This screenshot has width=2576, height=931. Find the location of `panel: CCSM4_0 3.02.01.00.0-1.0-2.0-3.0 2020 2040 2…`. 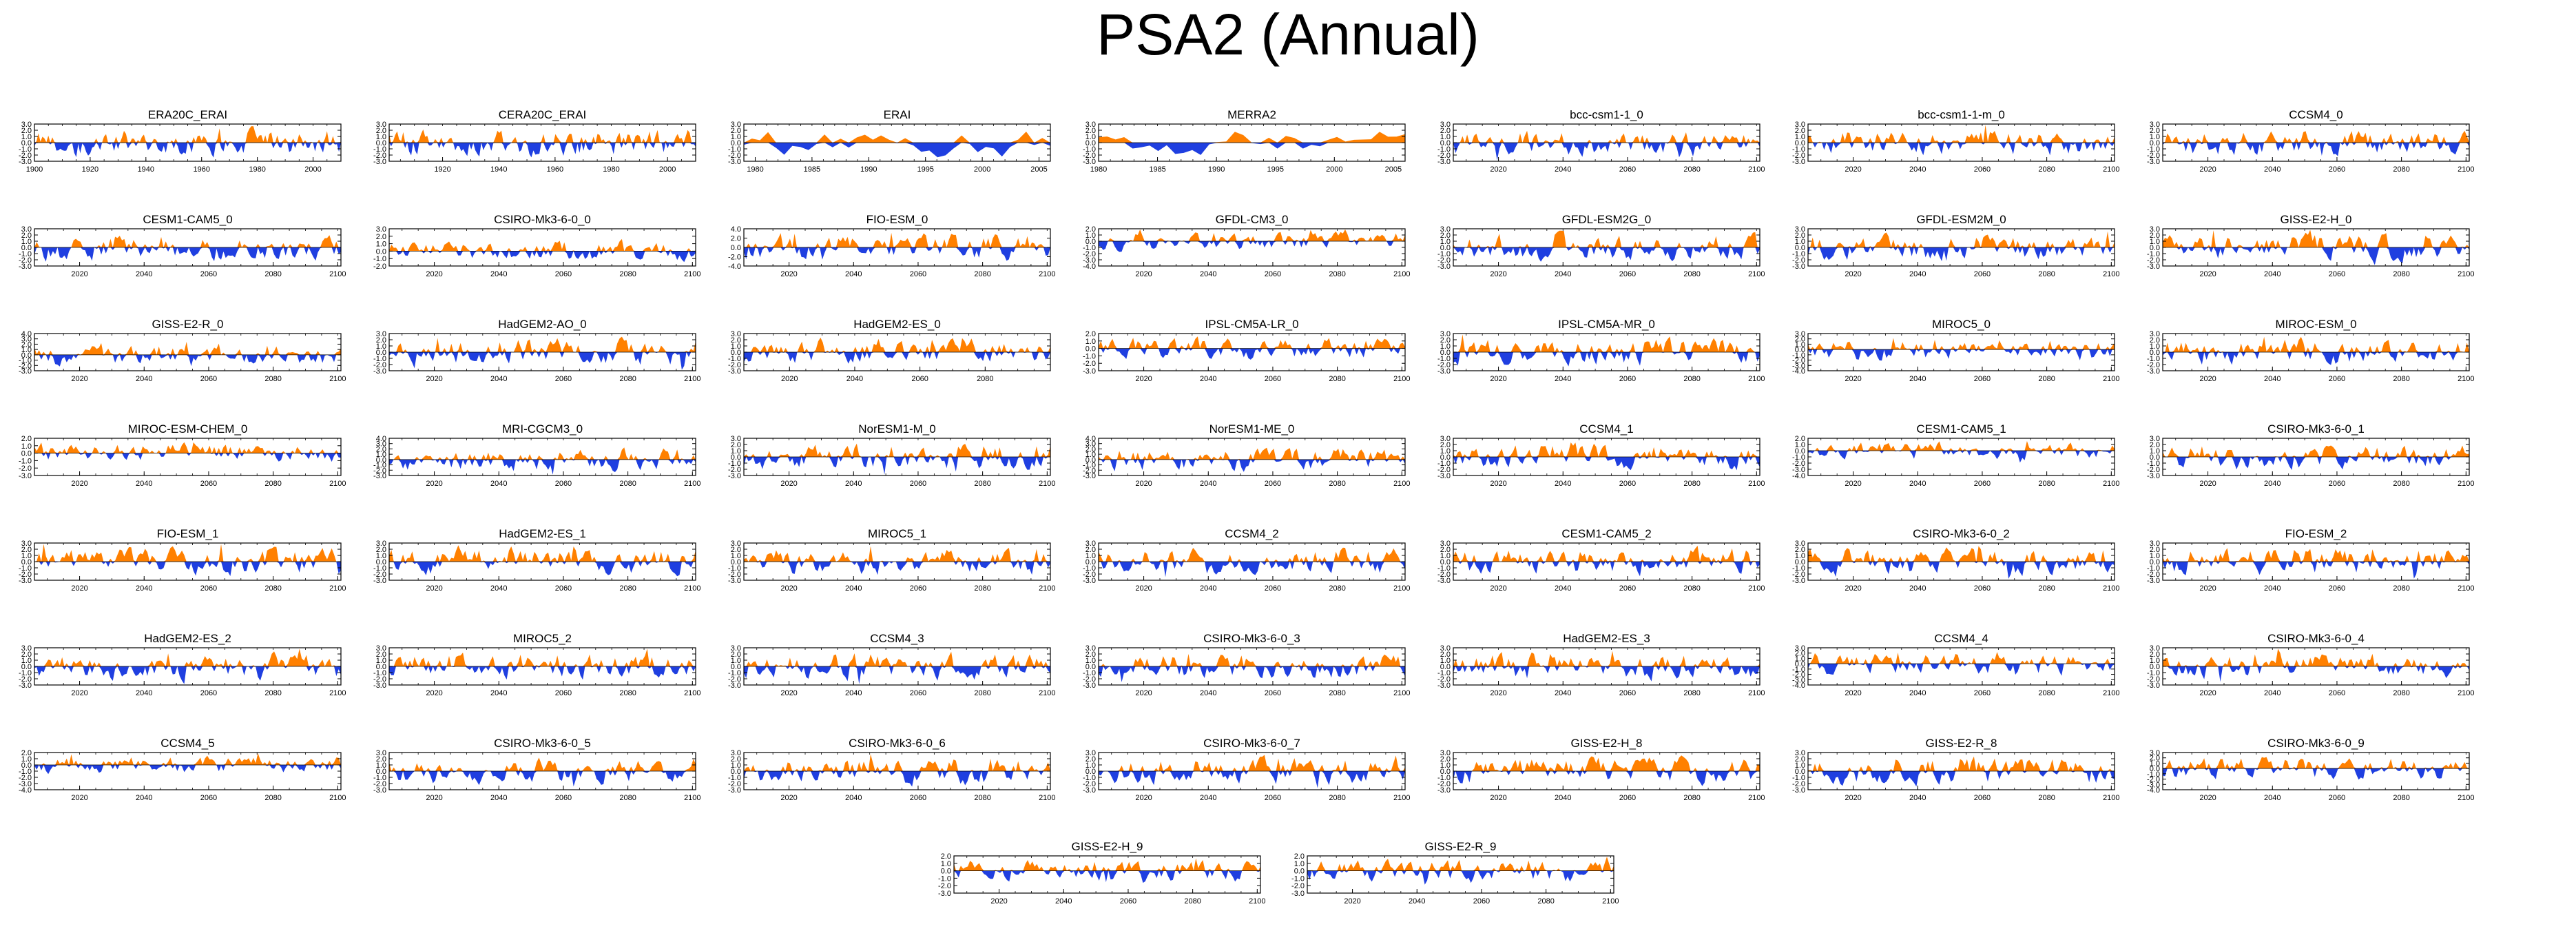

panel: CCSM4_0 3.02.01.00.0-1.0-2.0-3.0 2020 2040 2… is located at coordinates (2311, 141).